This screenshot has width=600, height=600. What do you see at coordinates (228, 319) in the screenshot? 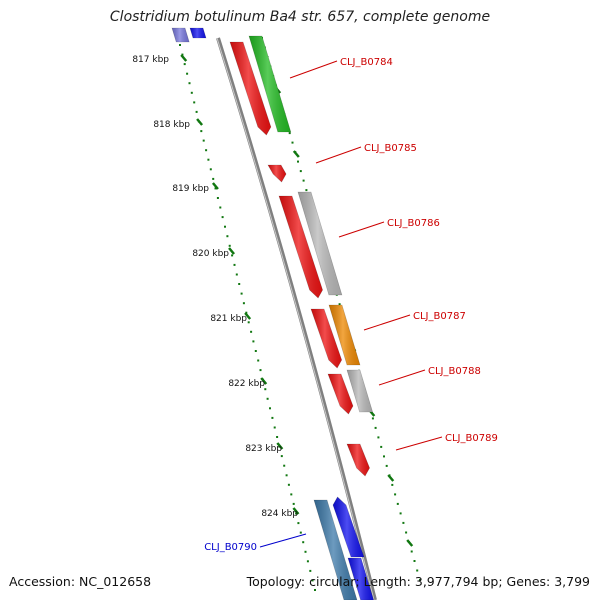
I see `scale-tick-label: 821 kbp` at bounding box center [228, 319].